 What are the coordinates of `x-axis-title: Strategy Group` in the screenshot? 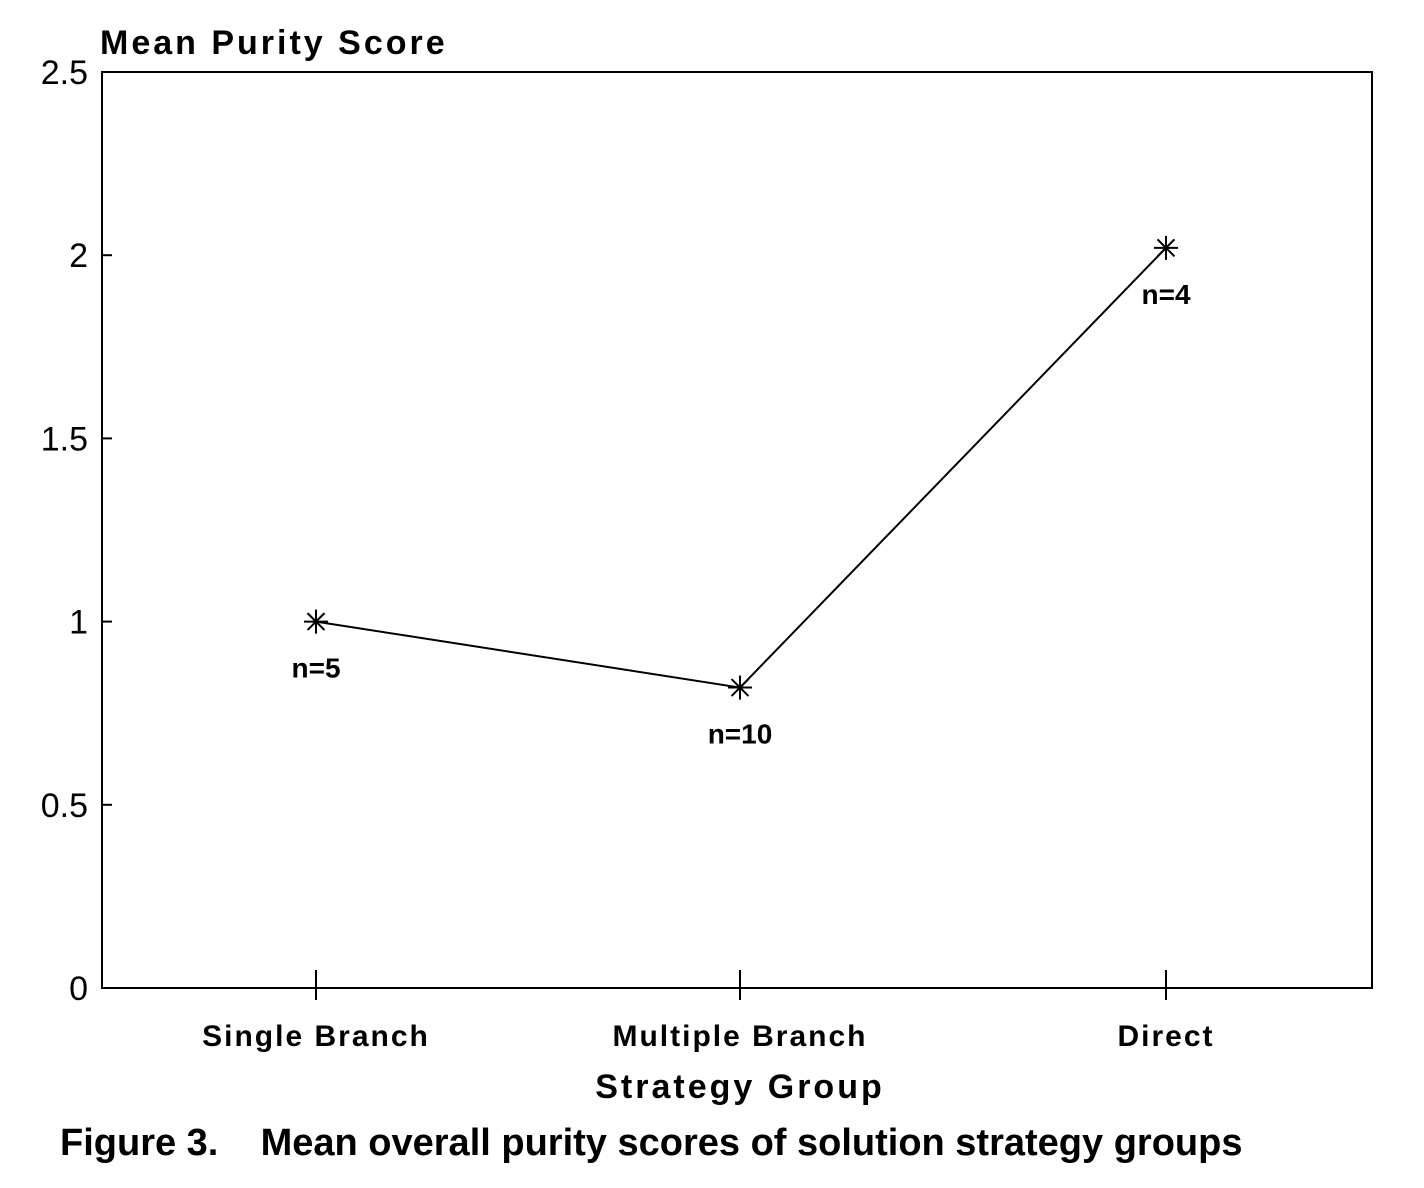 It's located at (739, 1087).